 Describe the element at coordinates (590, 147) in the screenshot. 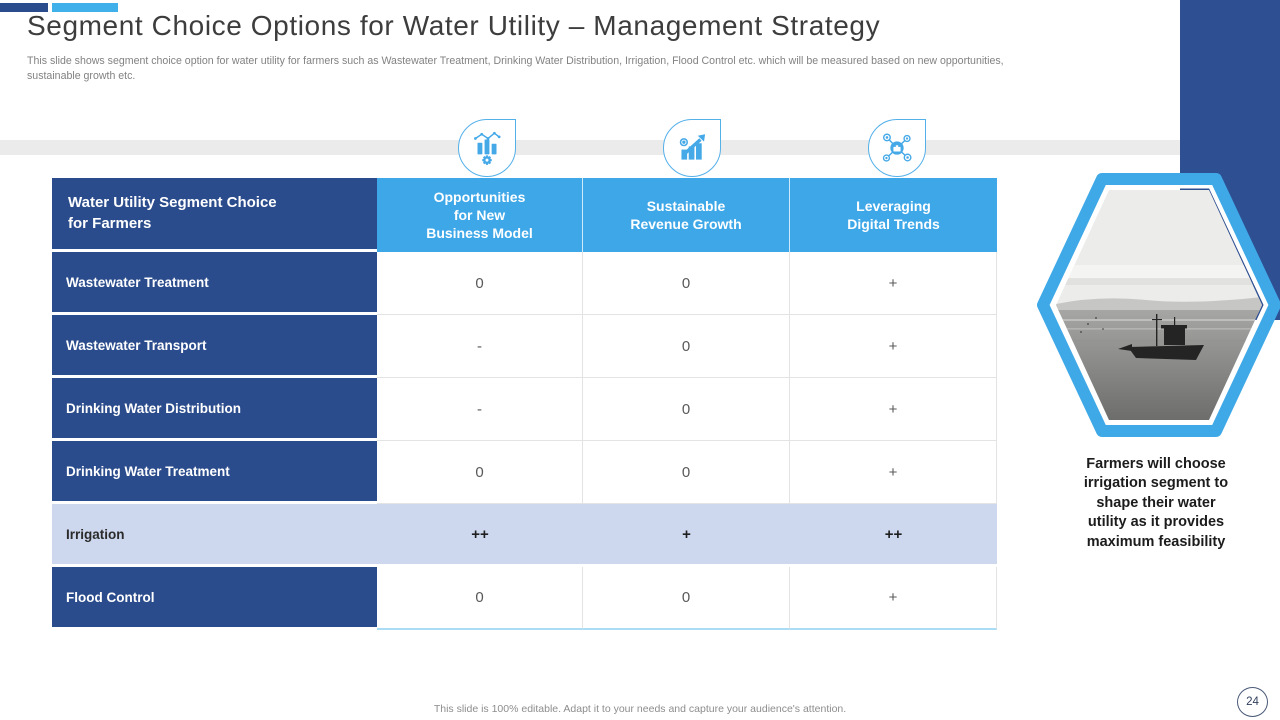

I see `horizontal-divider-band` at that location.